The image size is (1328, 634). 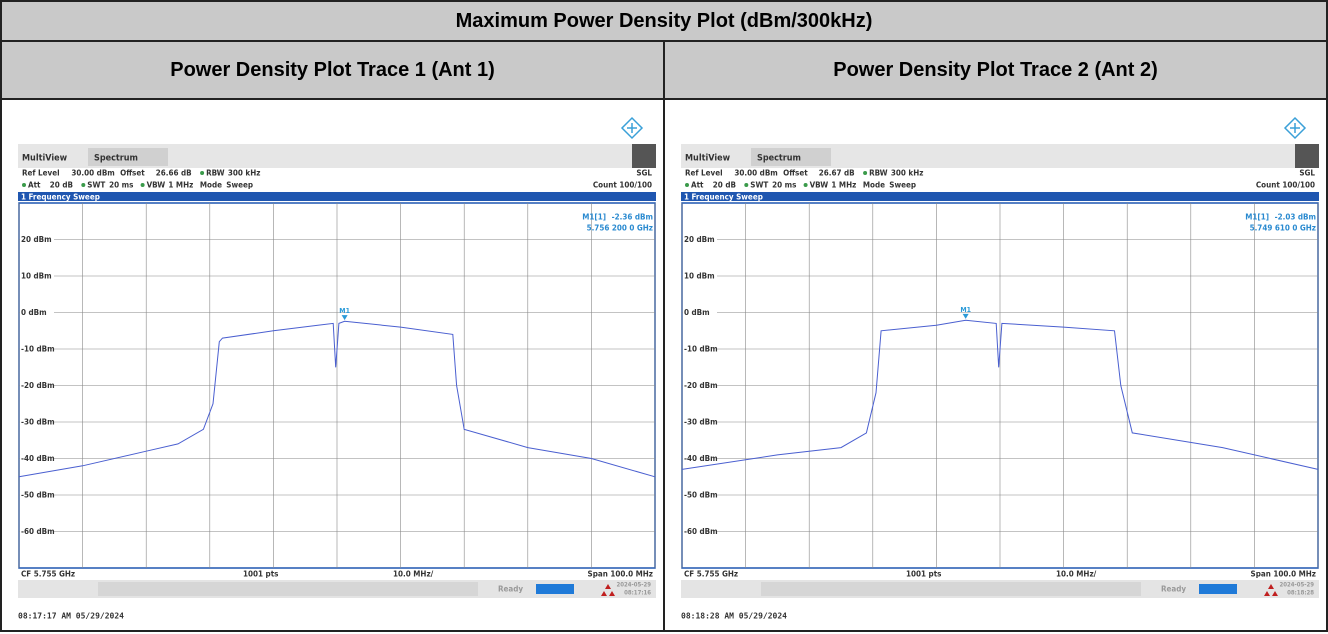 What do you see at coordinates (1173, 589) in the screenshot?
I see `status: Ready` at bounding box center [1173, 589].